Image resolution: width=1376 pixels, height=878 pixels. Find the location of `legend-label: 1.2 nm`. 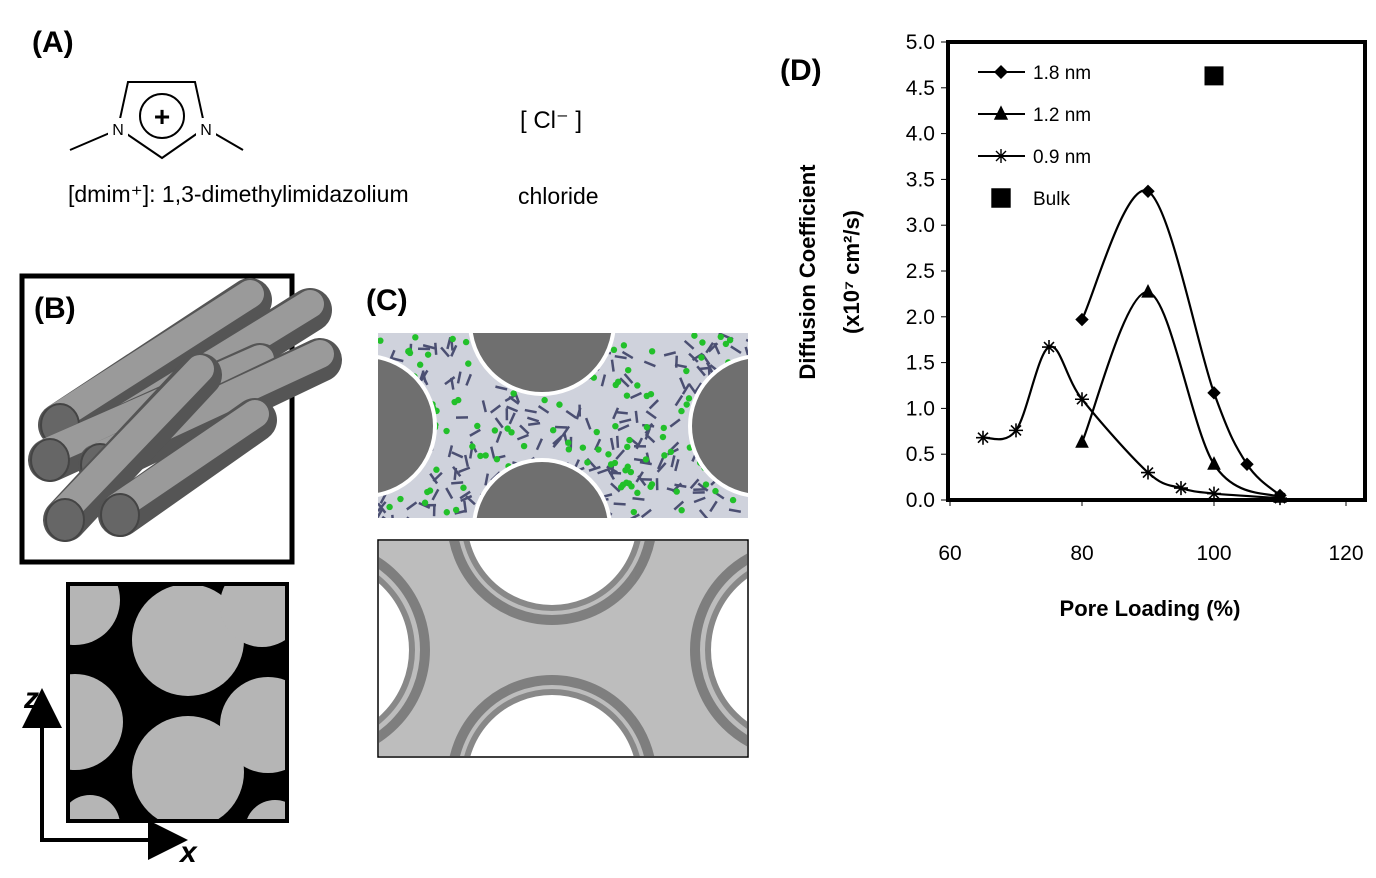

legend-label: 1.2 nm is located at coordinates (1062, 115).